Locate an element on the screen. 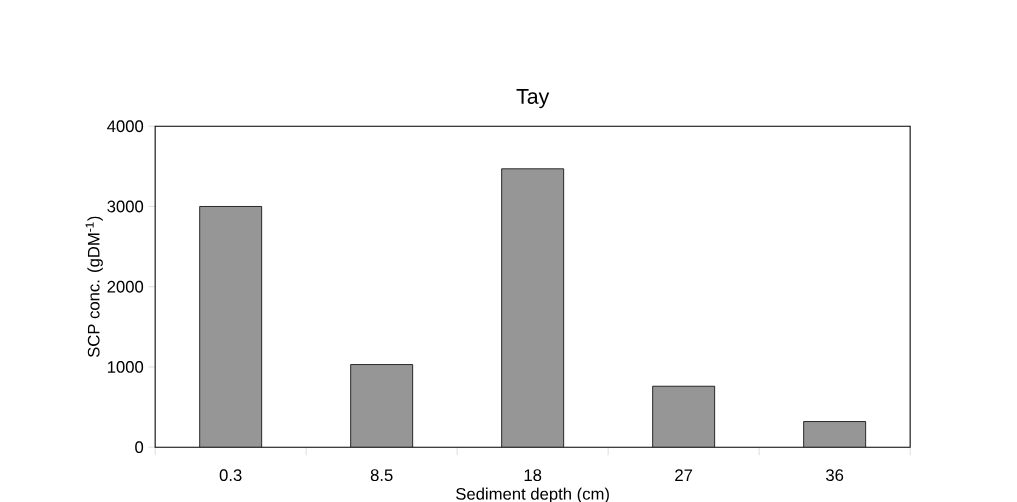  x-tick-label: 36 is located at coordinates (835, 475).